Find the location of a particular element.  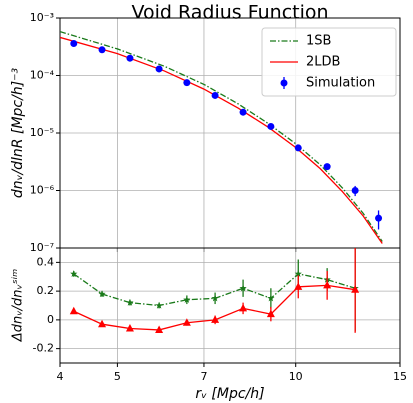

x-tick-label: 4 is located at coordinates (60, 376).